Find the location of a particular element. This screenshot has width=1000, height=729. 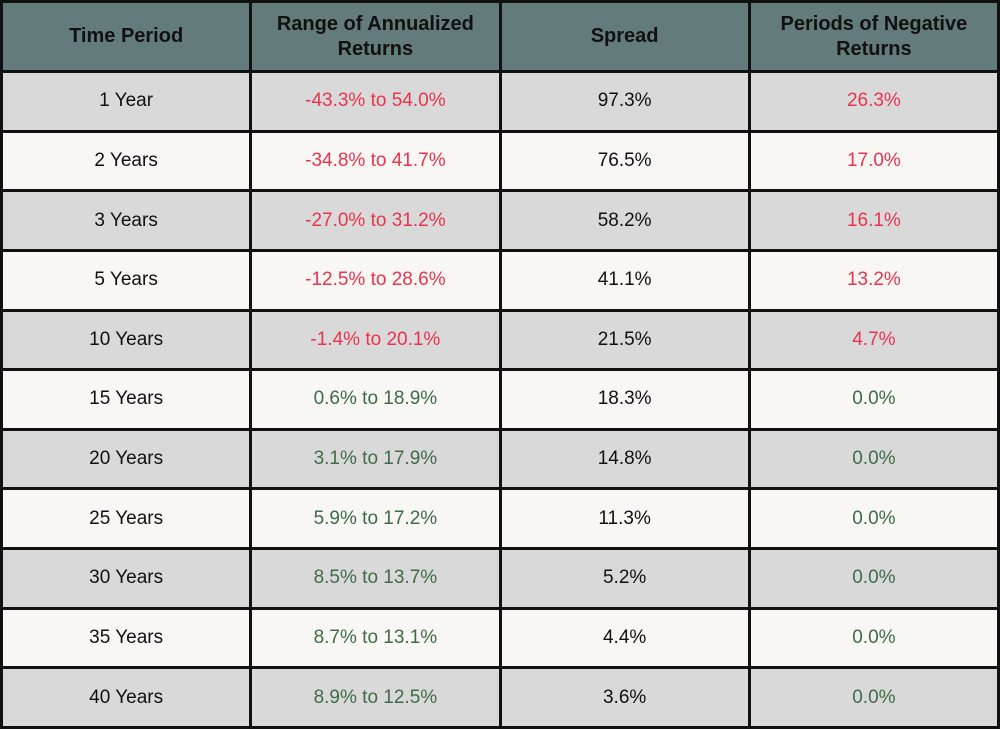

column-header: Range of Annualized Returns is located at coordinates (375, 36).